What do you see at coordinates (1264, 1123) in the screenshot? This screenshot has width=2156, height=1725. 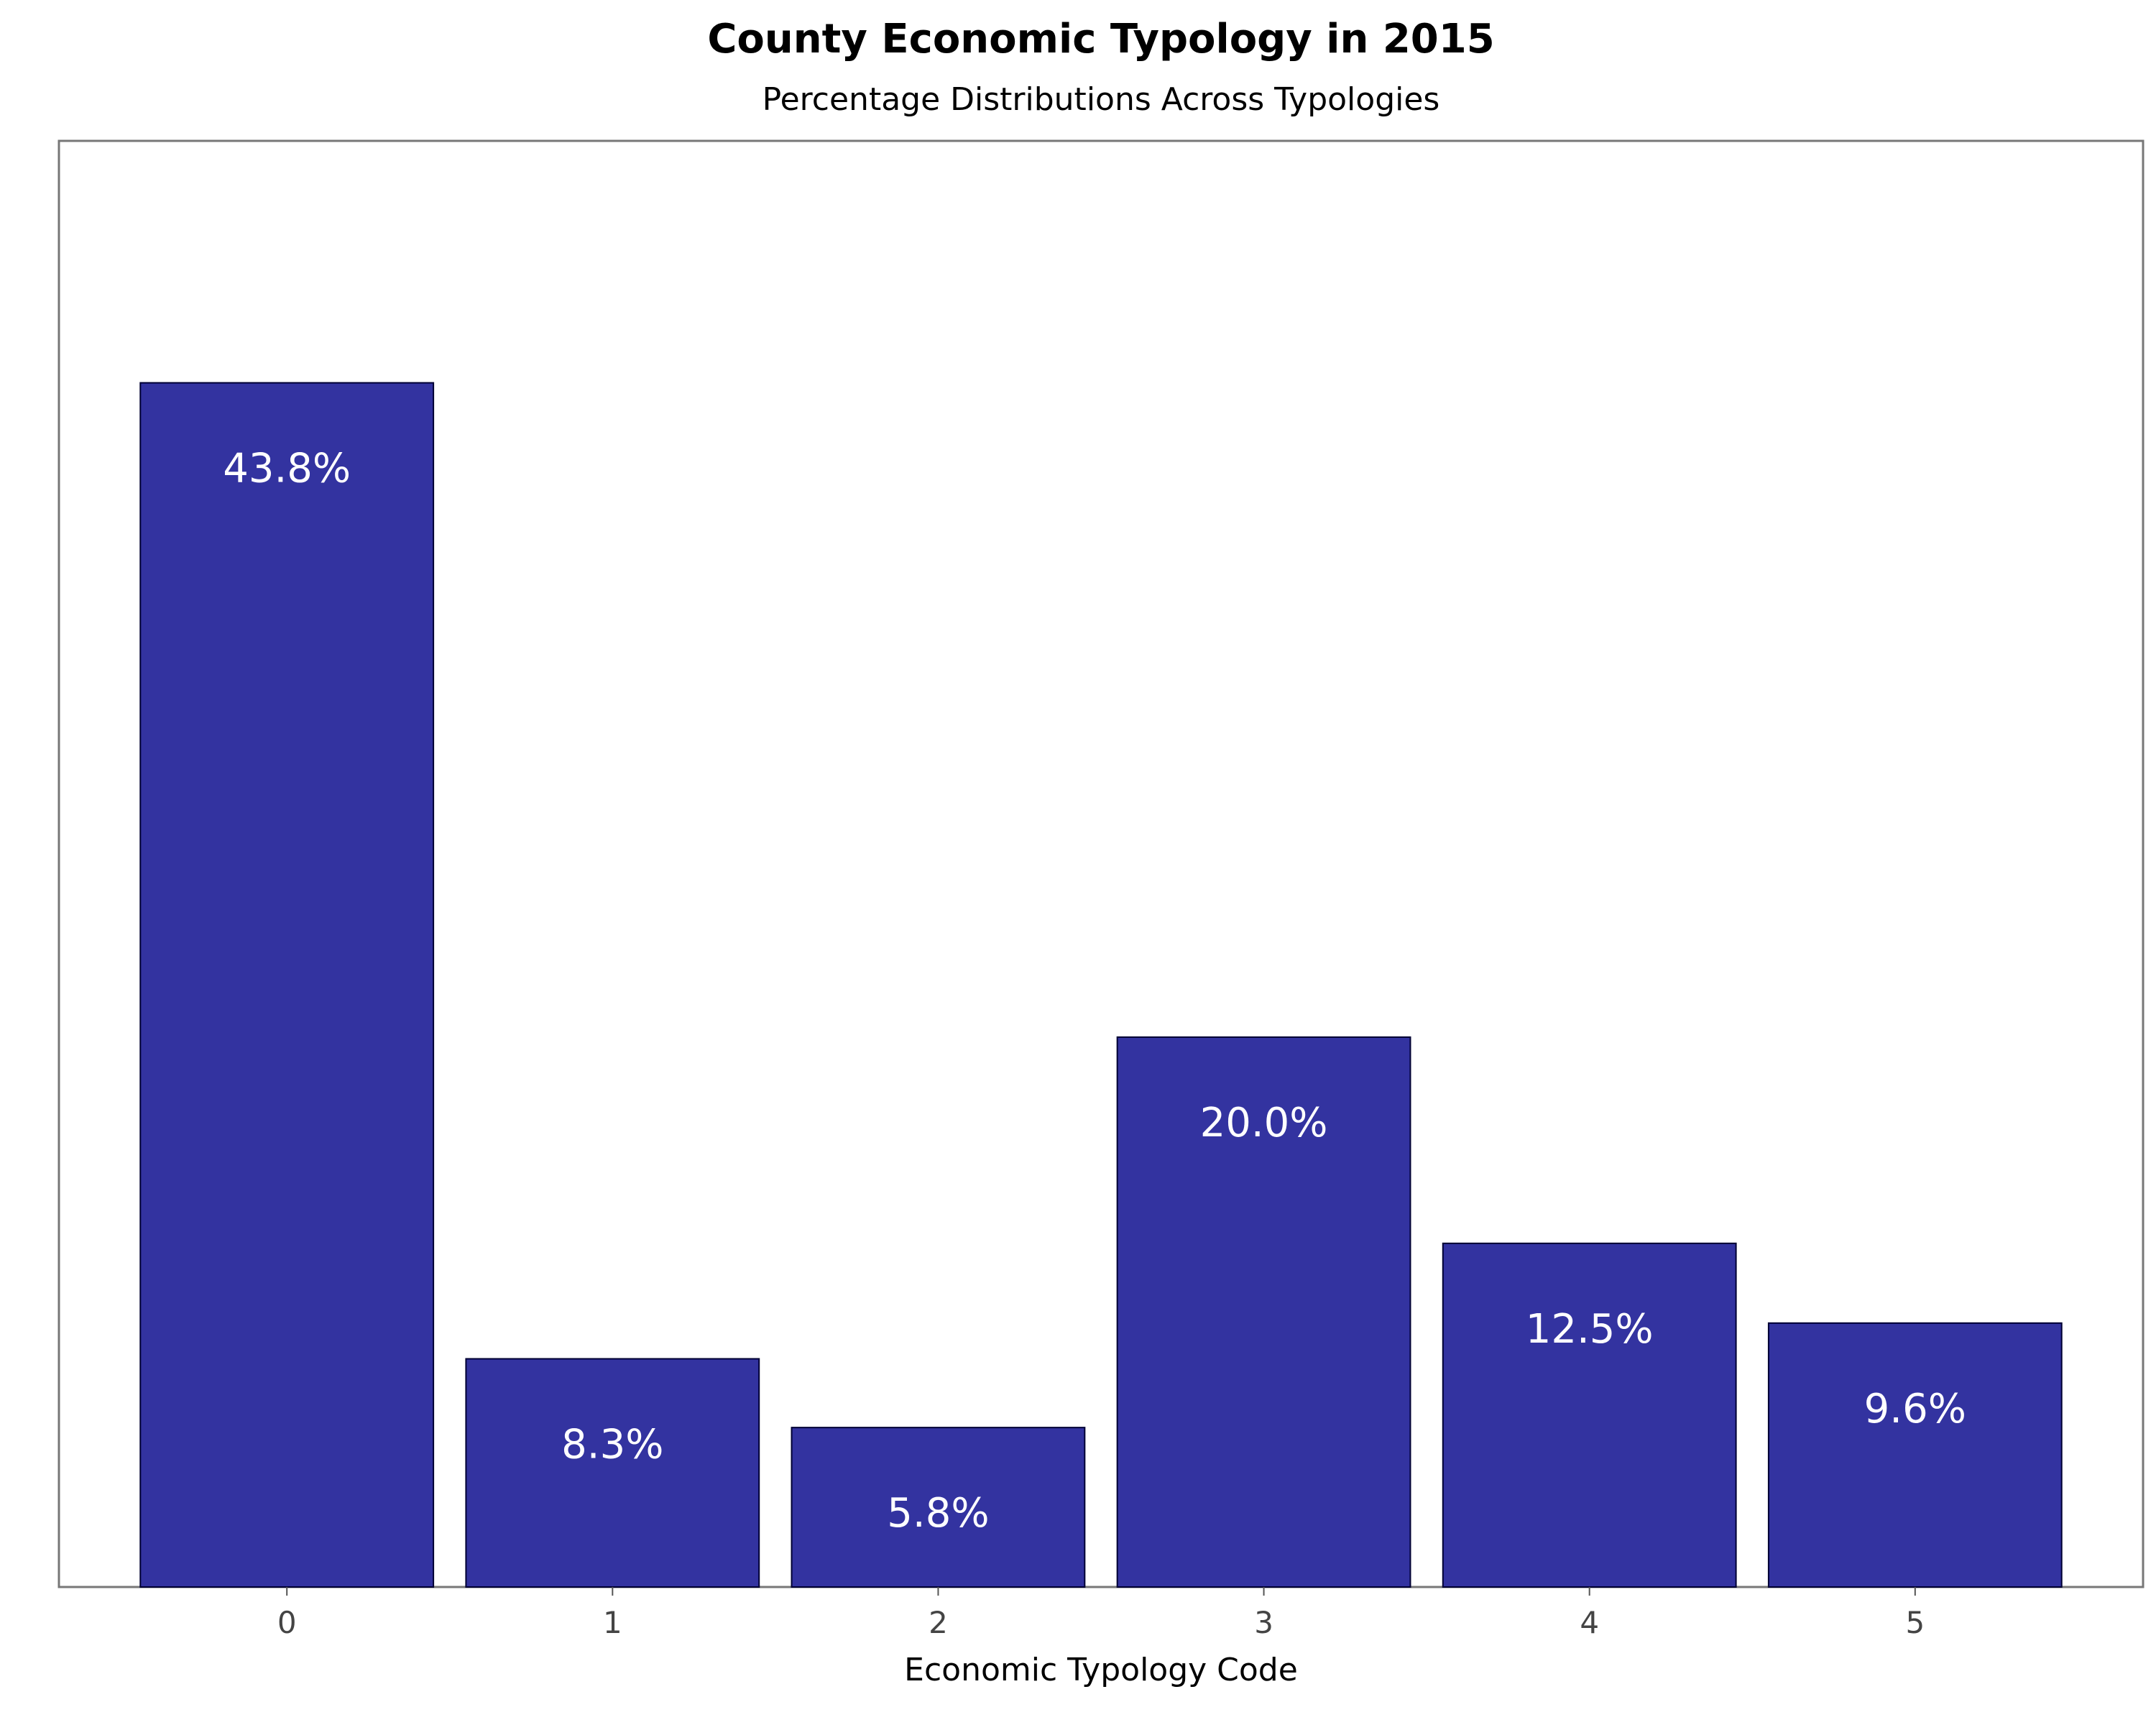 I see `bar-value-label-3: 20.0%` at bounding box center [1264, 1123].